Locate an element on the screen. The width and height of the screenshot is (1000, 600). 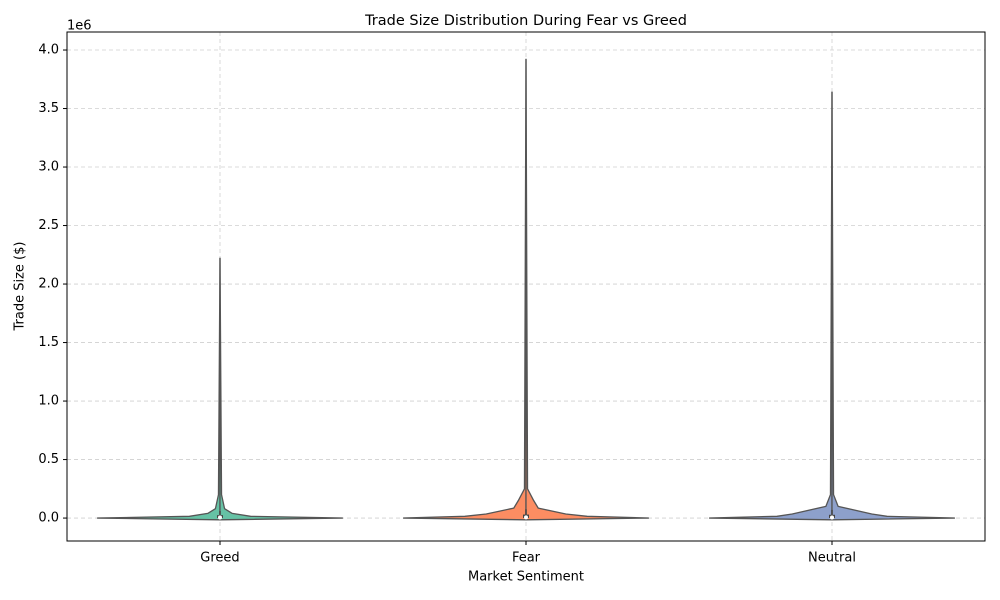
y-tick-label: 1.0 is located at coordinates (48, 401).